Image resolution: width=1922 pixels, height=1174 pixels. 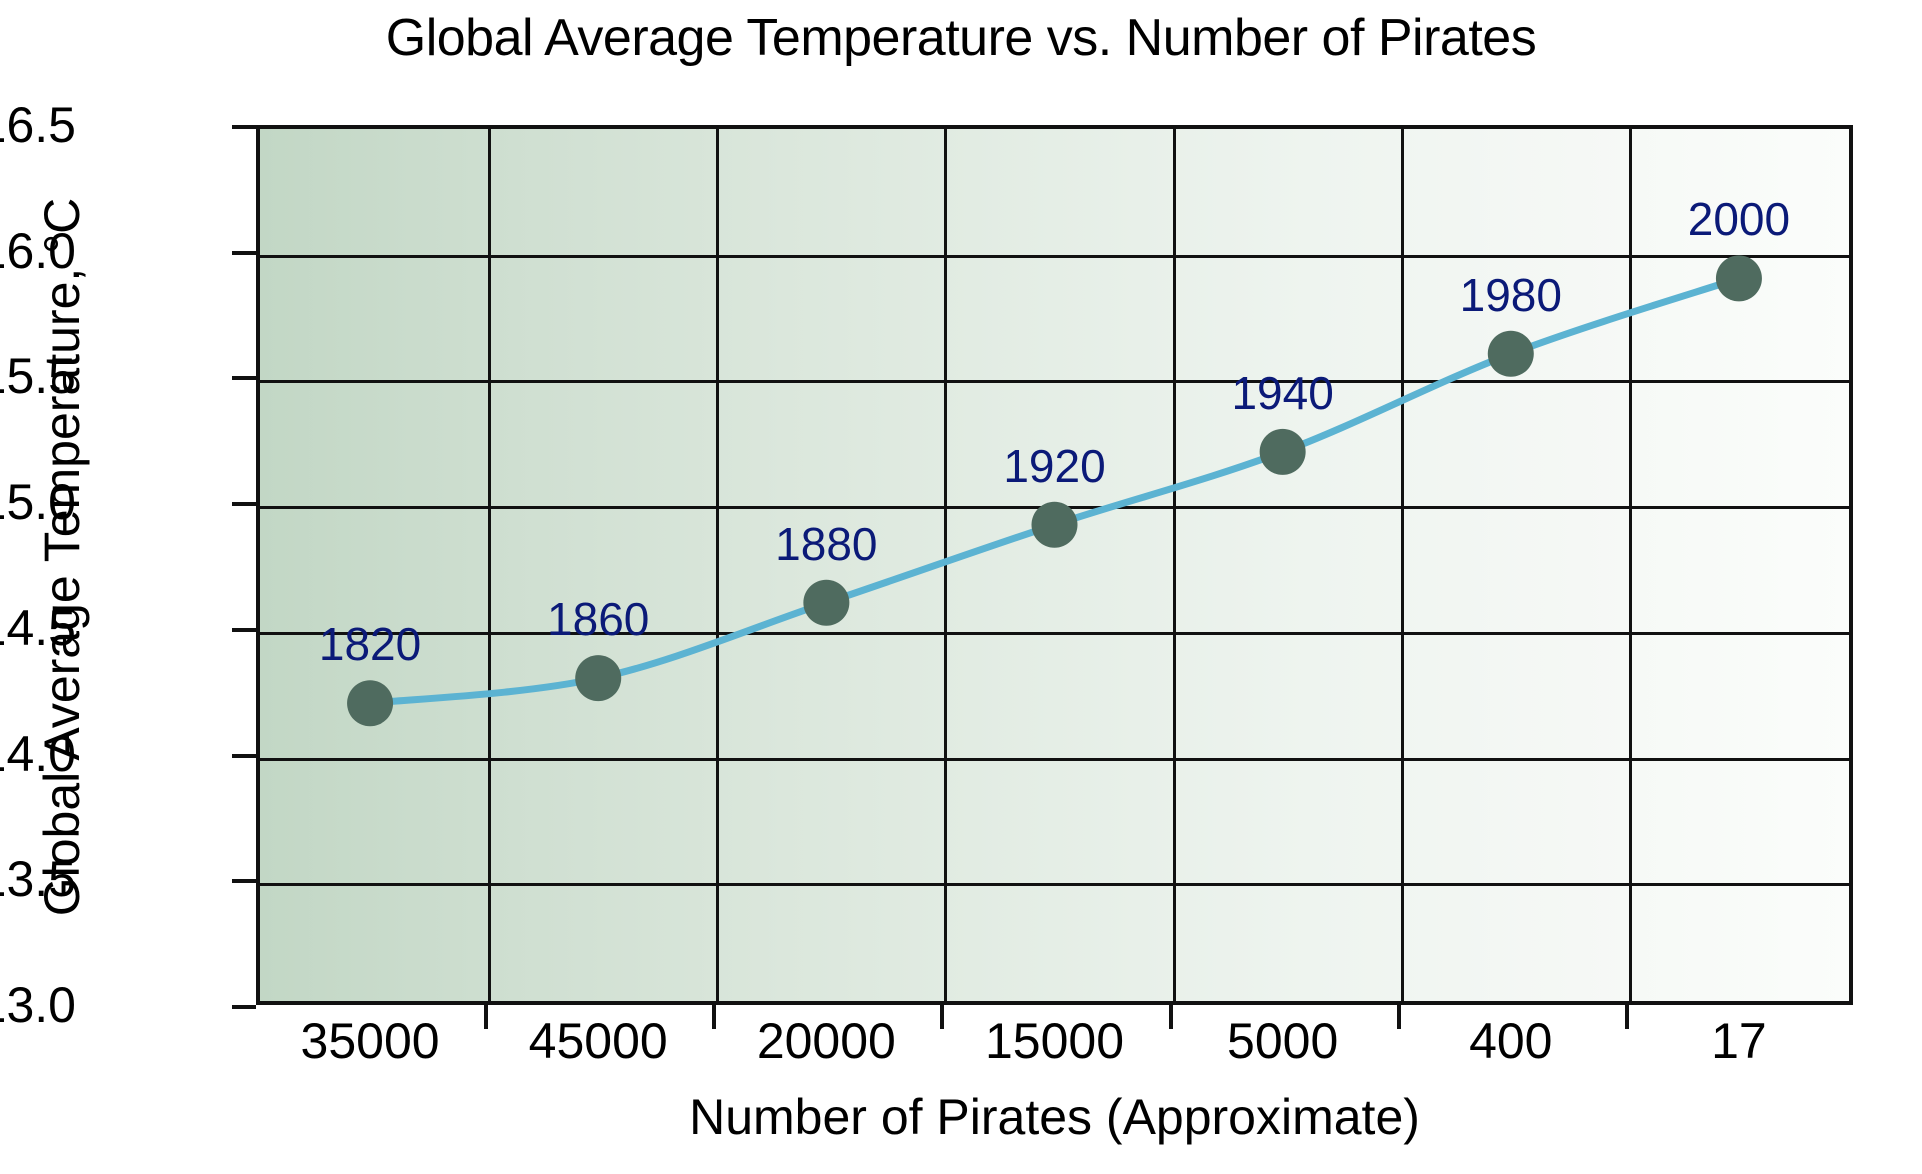 I want to click on data-point-label: 2000, so click(x=1739, y=219).